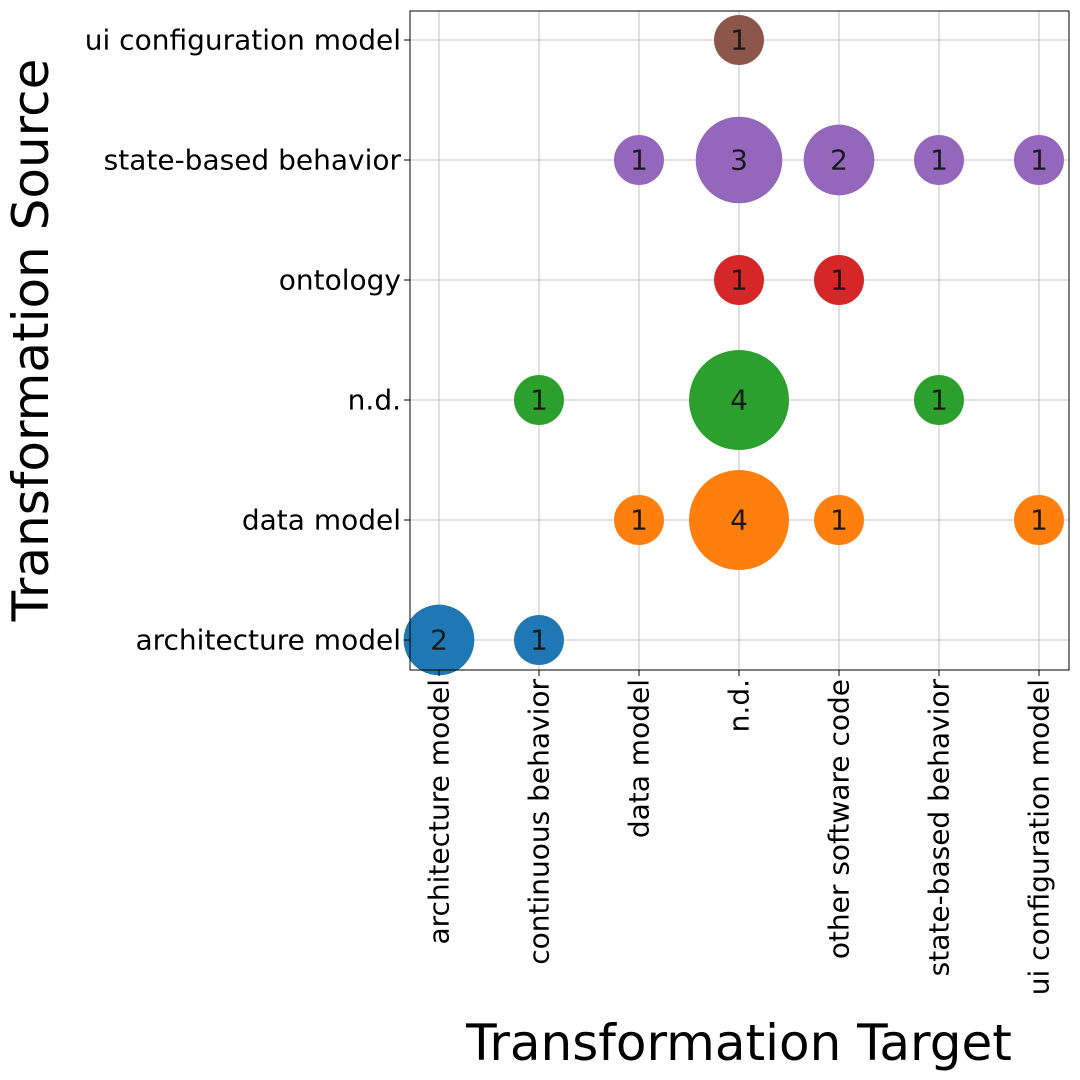 The height and width of the screenshot is (1080, 1080). I want to click on x-tick-label: continuous behavior, so click(539, 822).